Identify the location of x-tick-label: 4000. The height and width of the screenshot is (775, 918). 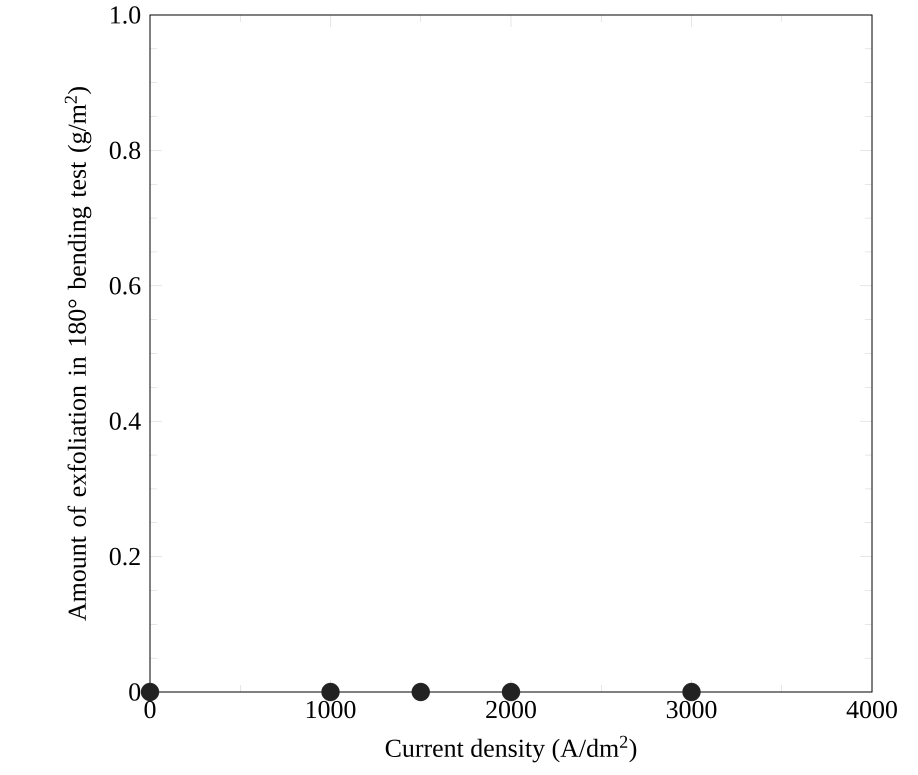
(871, 709).